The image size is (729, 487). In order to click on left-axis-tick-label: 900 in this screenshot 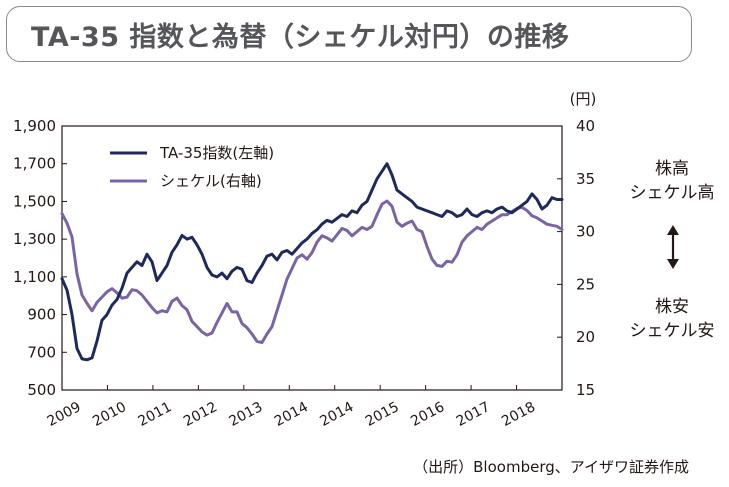, I will do `click(41, 315)`.